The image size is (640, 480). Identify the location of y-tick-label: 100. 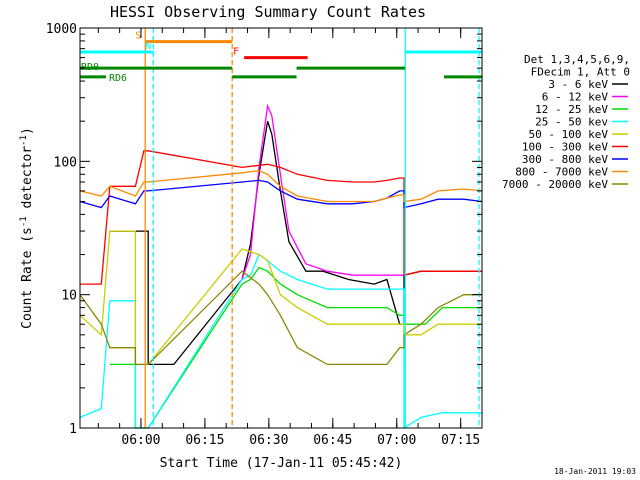
(65, 162).